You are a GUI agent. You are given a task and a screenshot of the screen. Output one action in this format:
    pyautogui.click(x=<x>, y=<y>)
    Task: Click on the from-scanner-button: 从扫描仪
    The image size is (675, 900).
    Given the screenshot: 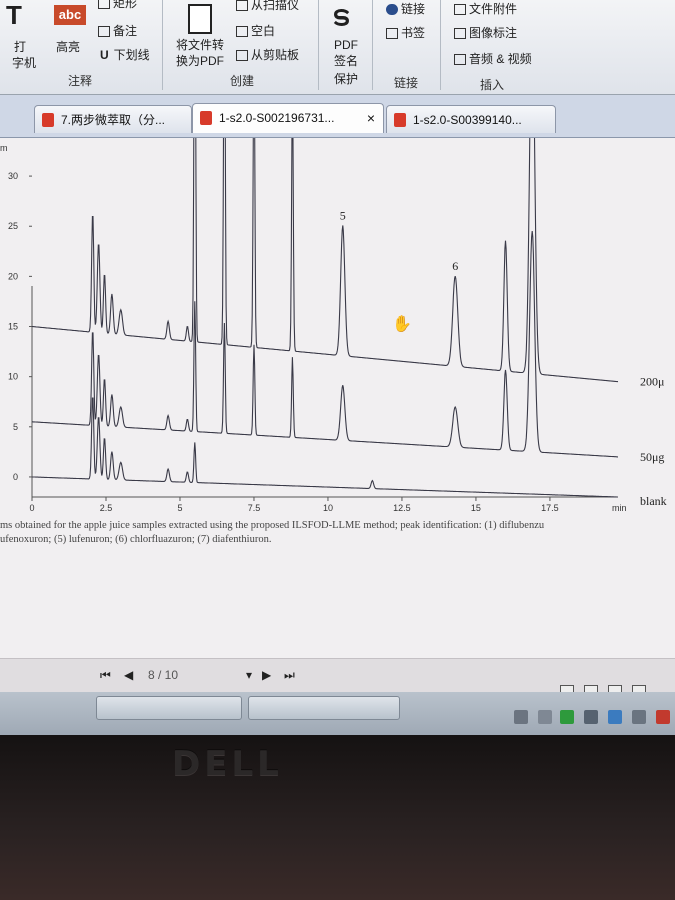 What is the action you would take?
    pyautogui.click(x=267, y=6)
    